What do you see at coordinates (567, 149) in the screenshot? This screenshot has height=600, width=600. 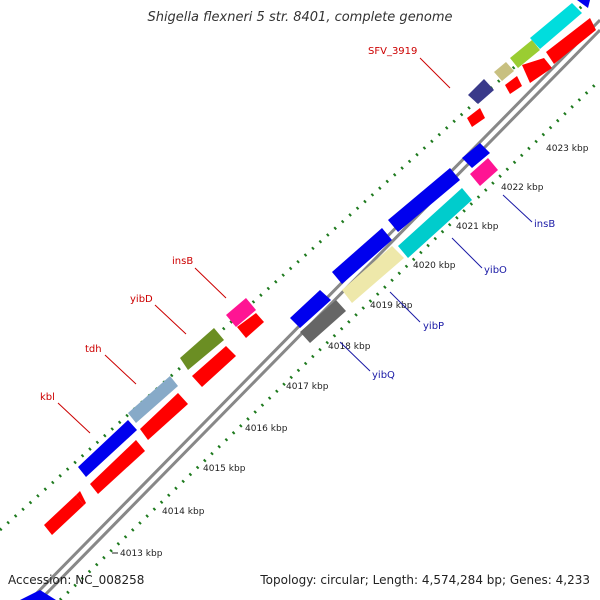 I see `tick-label-4023: 4023 kbp` at bounding box center [567, 149].